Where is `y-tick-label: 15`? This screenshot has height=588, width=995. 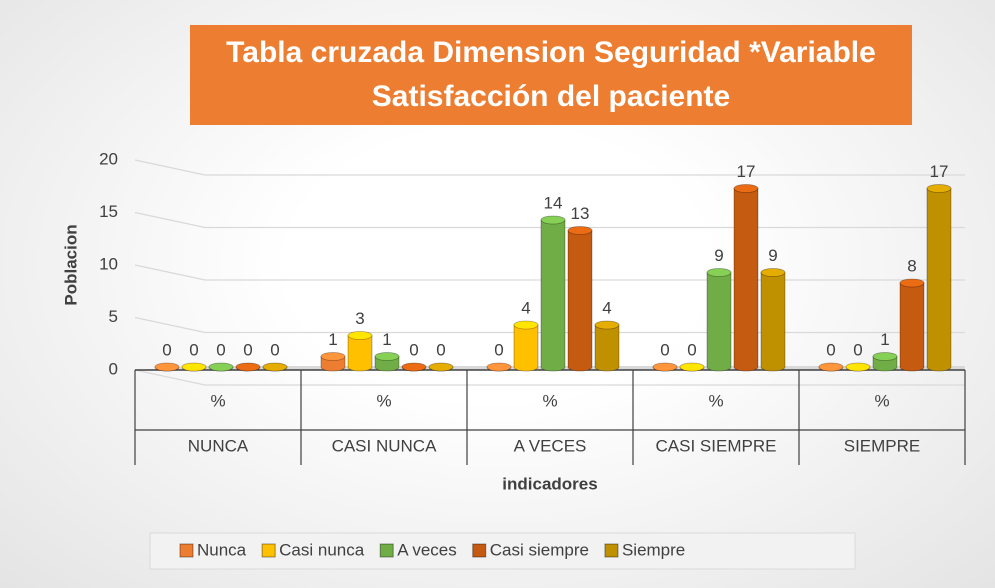 y-tick-label: 15 is located at coordinates (108, 211).